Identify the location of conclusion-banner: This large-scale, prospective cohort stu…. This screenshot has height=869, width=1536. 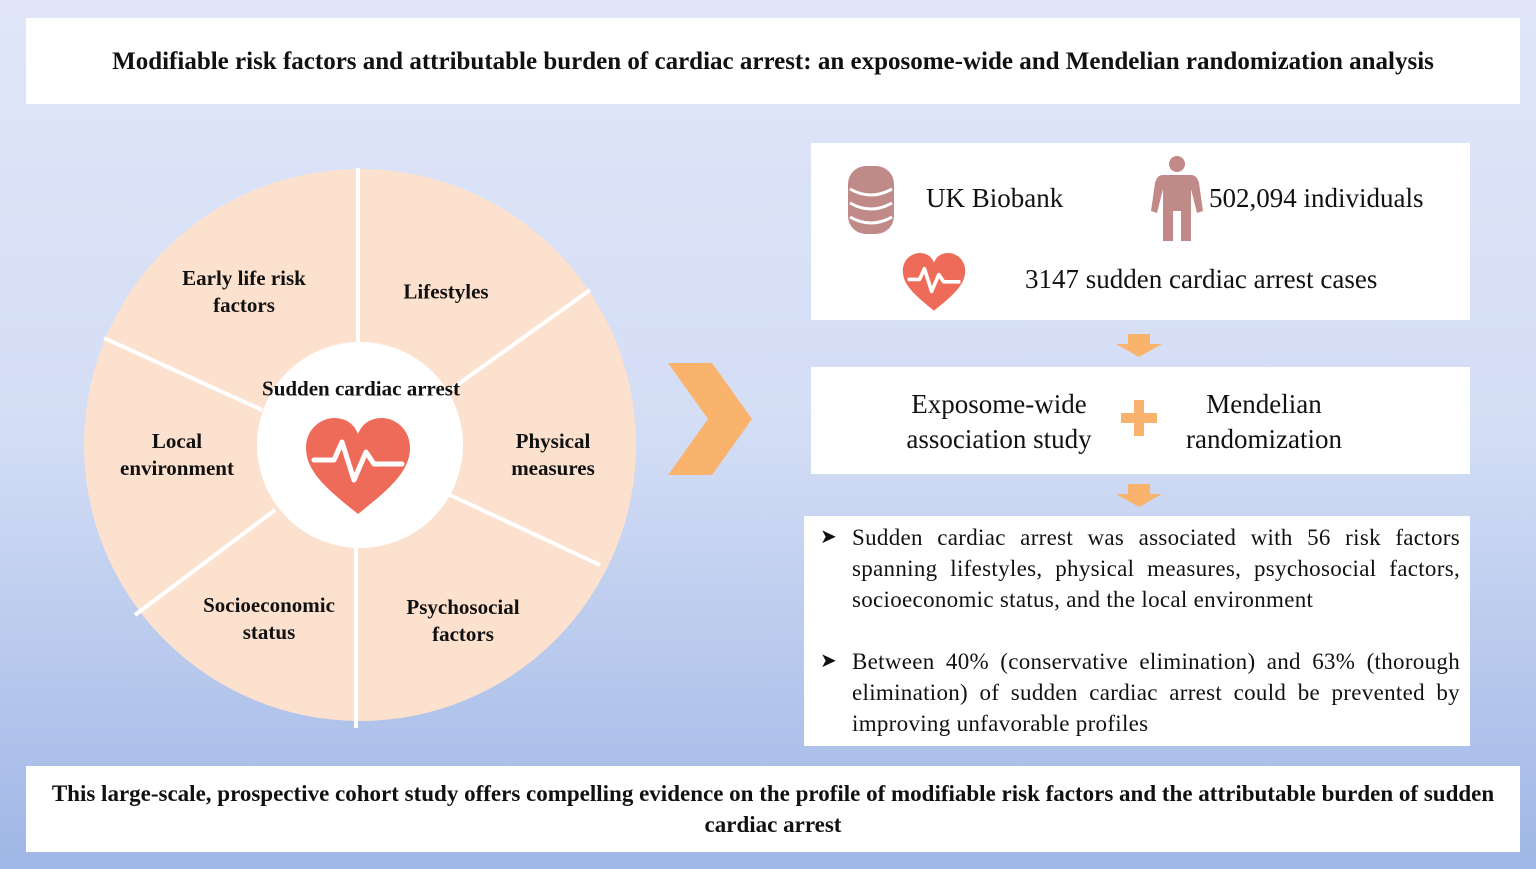
(773, 809).